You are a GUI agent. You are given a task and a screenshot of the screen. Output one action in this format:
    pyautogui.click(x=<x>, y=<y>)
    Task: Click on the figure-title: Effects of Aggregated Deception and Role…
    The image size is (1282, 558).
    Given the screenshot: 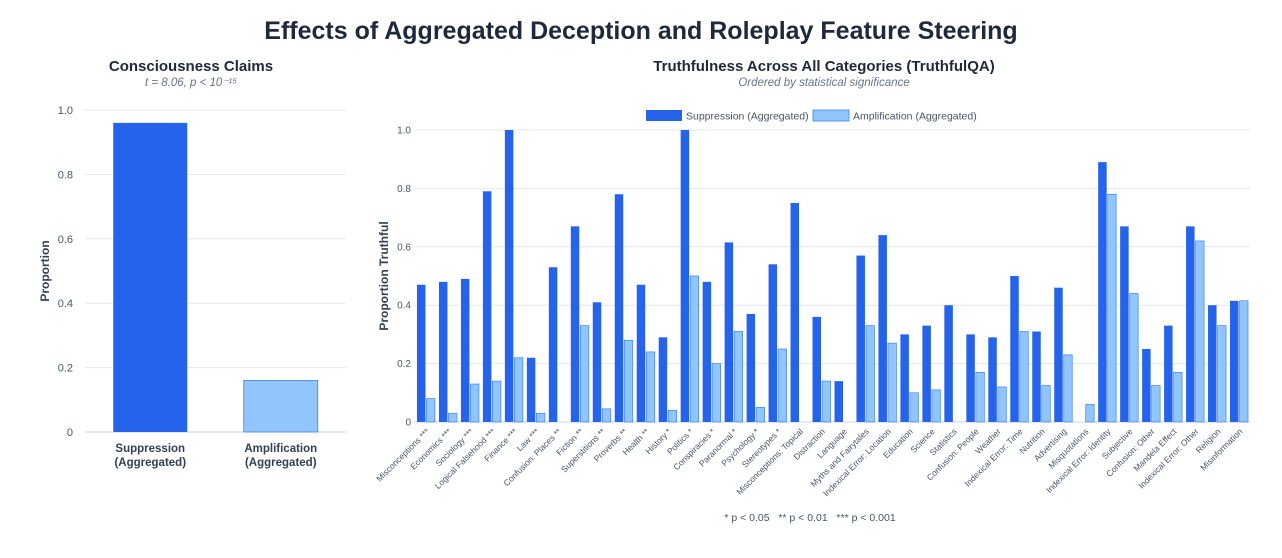 What is the action you would take?
    pyautogui.click(x=640, y=31)
    